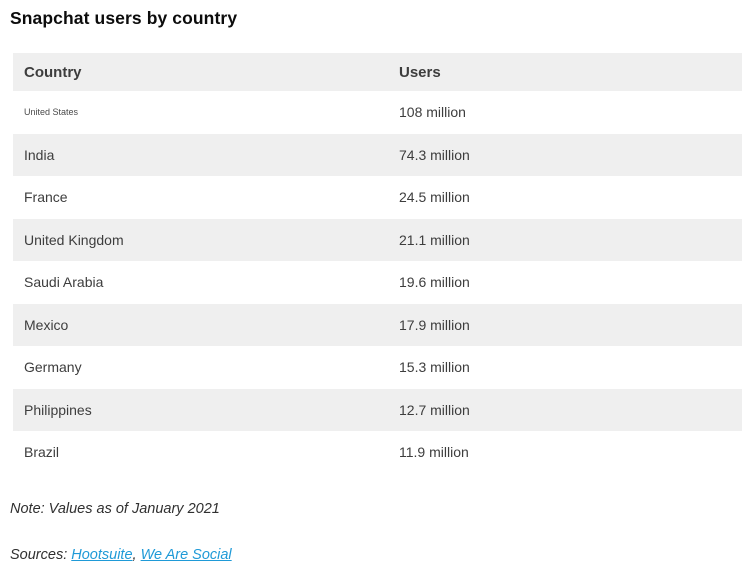 The width and height of the screenshot is (756, 573). I want to click on table-row-germany: Germany 15.3 million, so click(377, 367).